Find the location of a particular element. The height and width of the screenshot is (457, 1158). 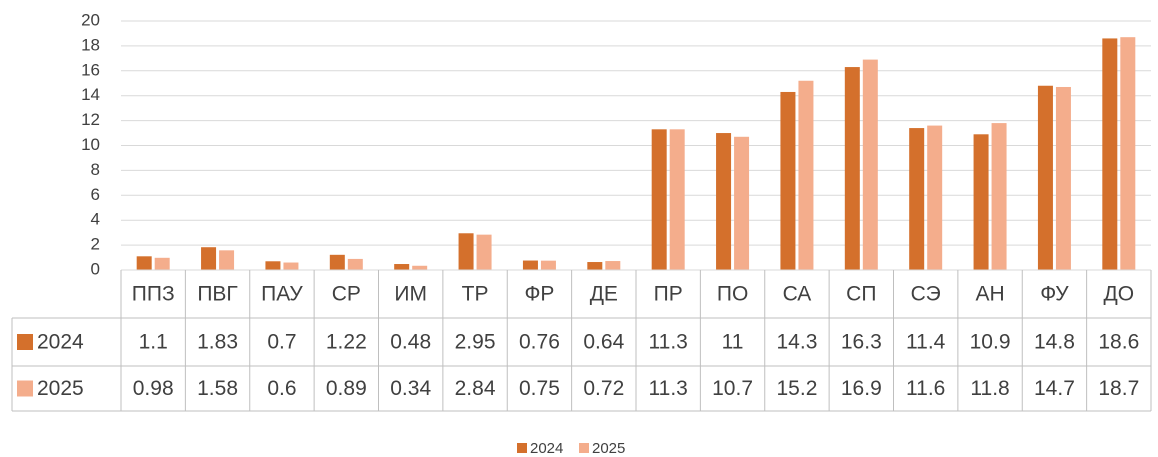

y-tick-label: 2 is located at coordinates (95, 244).